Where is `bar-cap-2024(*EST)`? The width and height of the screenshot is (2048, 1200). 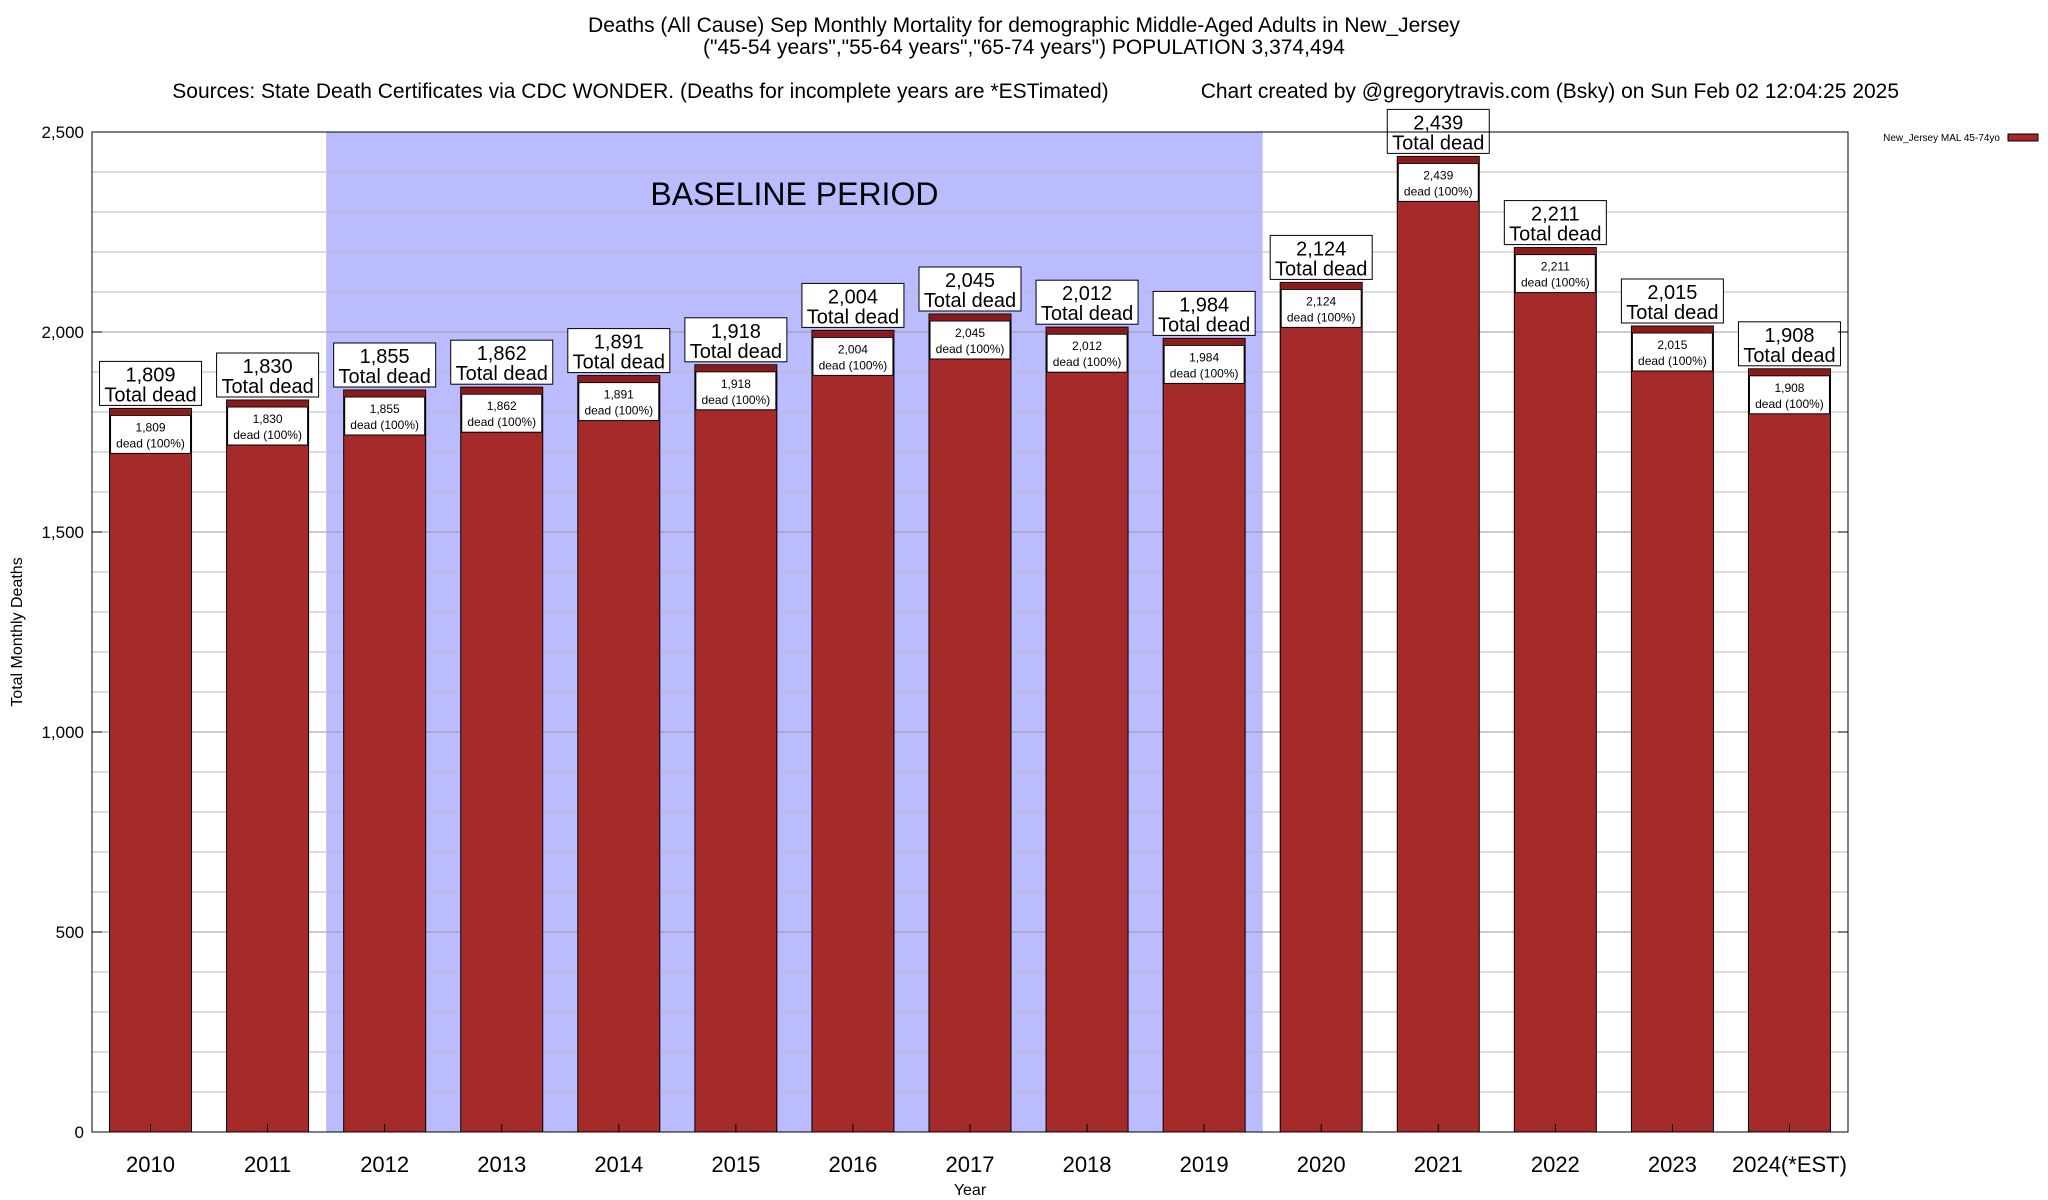 bar-cap-2024(*EST) is located at coordinates (1789, 372).